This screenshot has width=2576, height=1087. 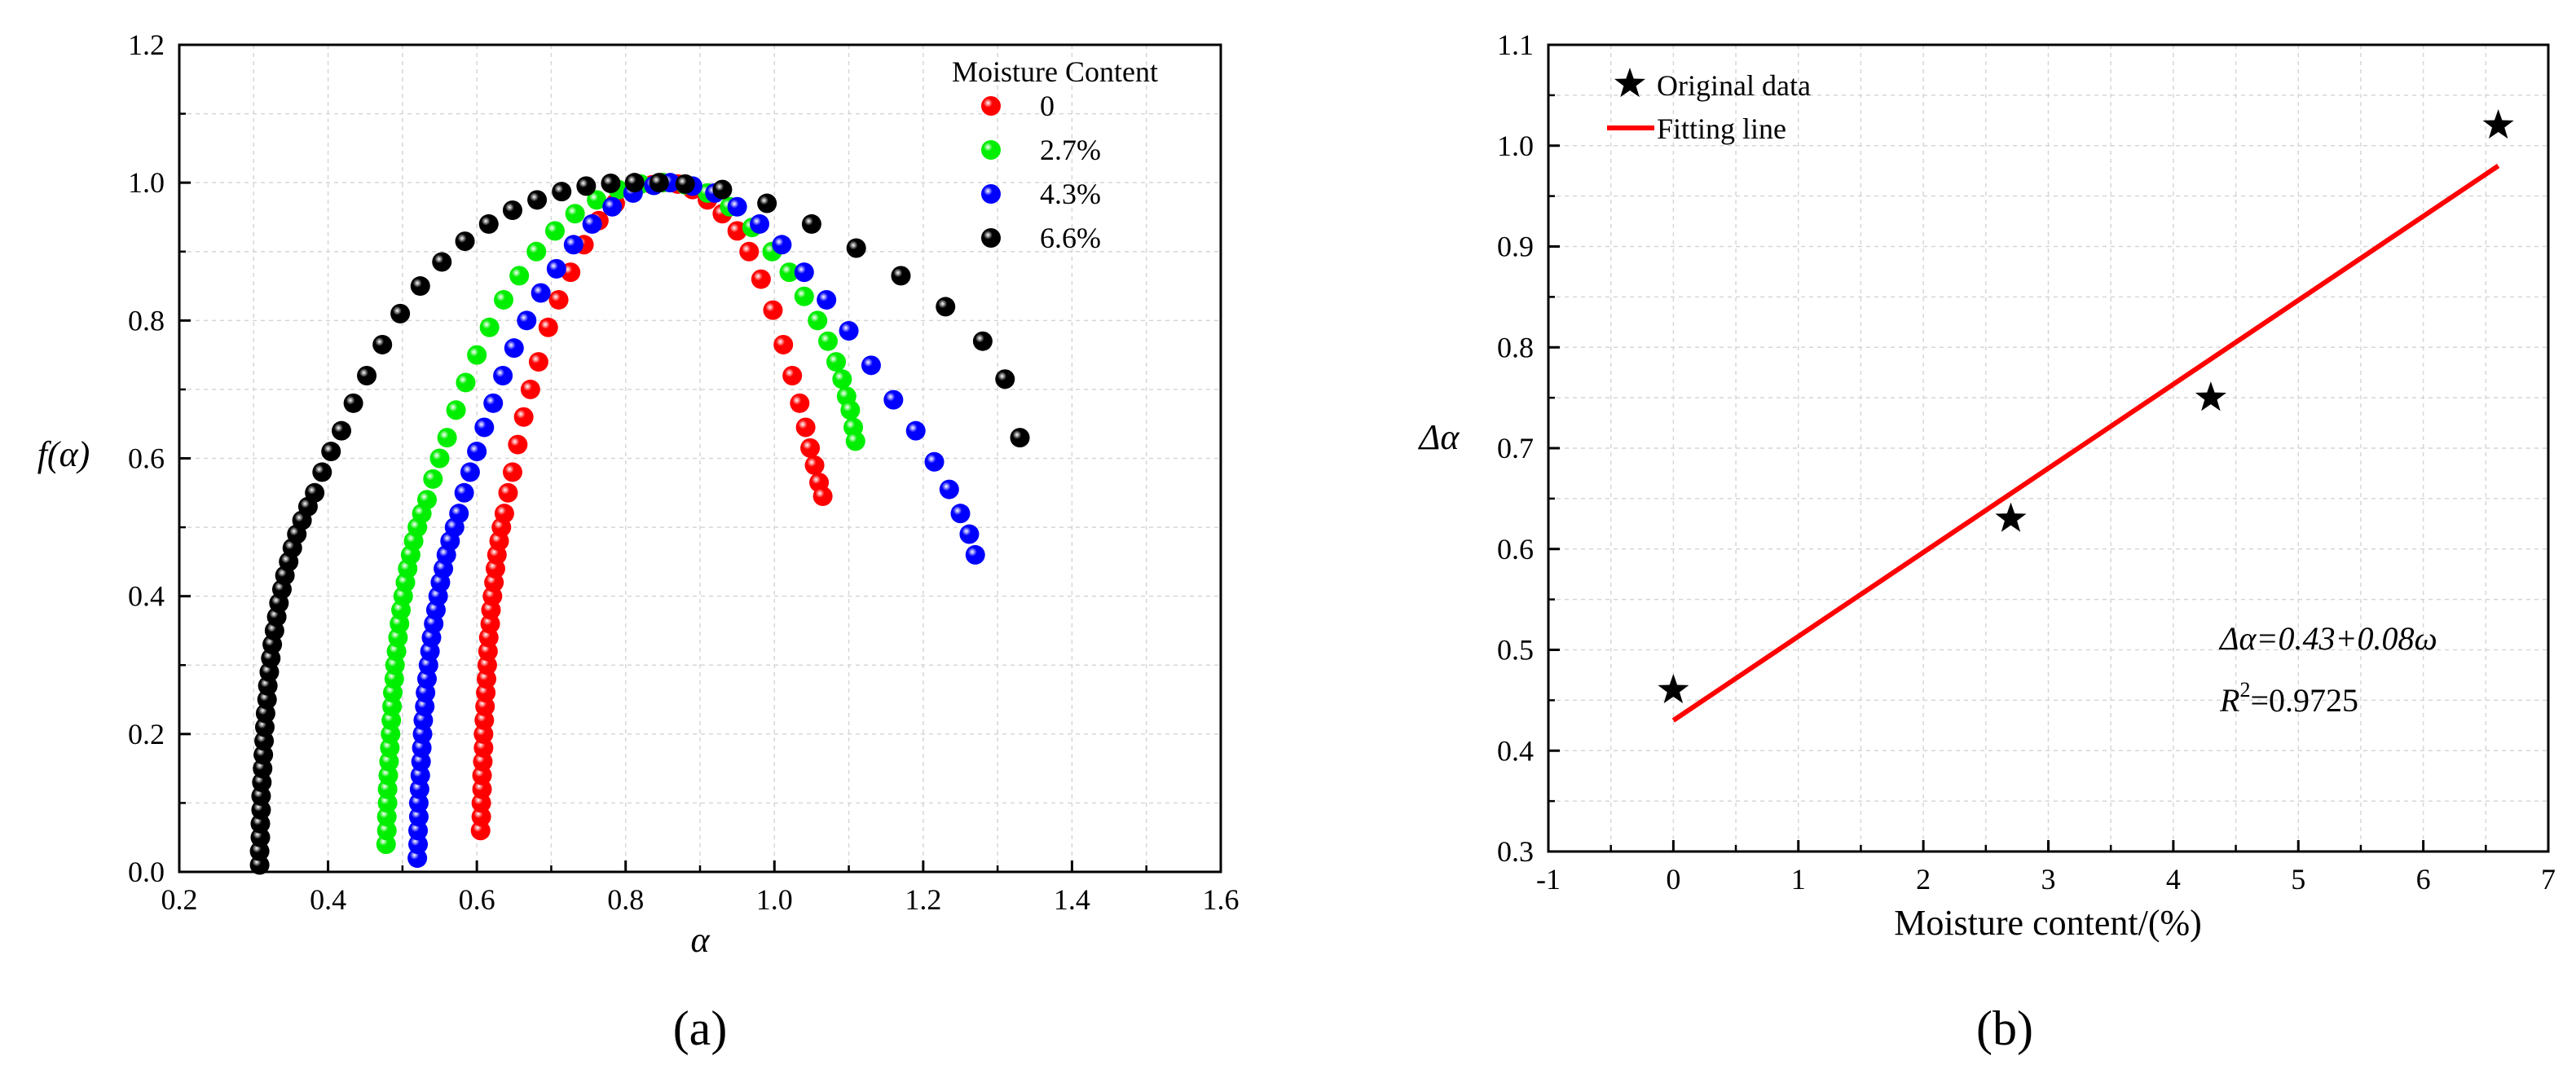 What do you see at coordinates (1630, 83) in the screenshot?
I see `legend-star-icon` at bounding box center [1630, 83].